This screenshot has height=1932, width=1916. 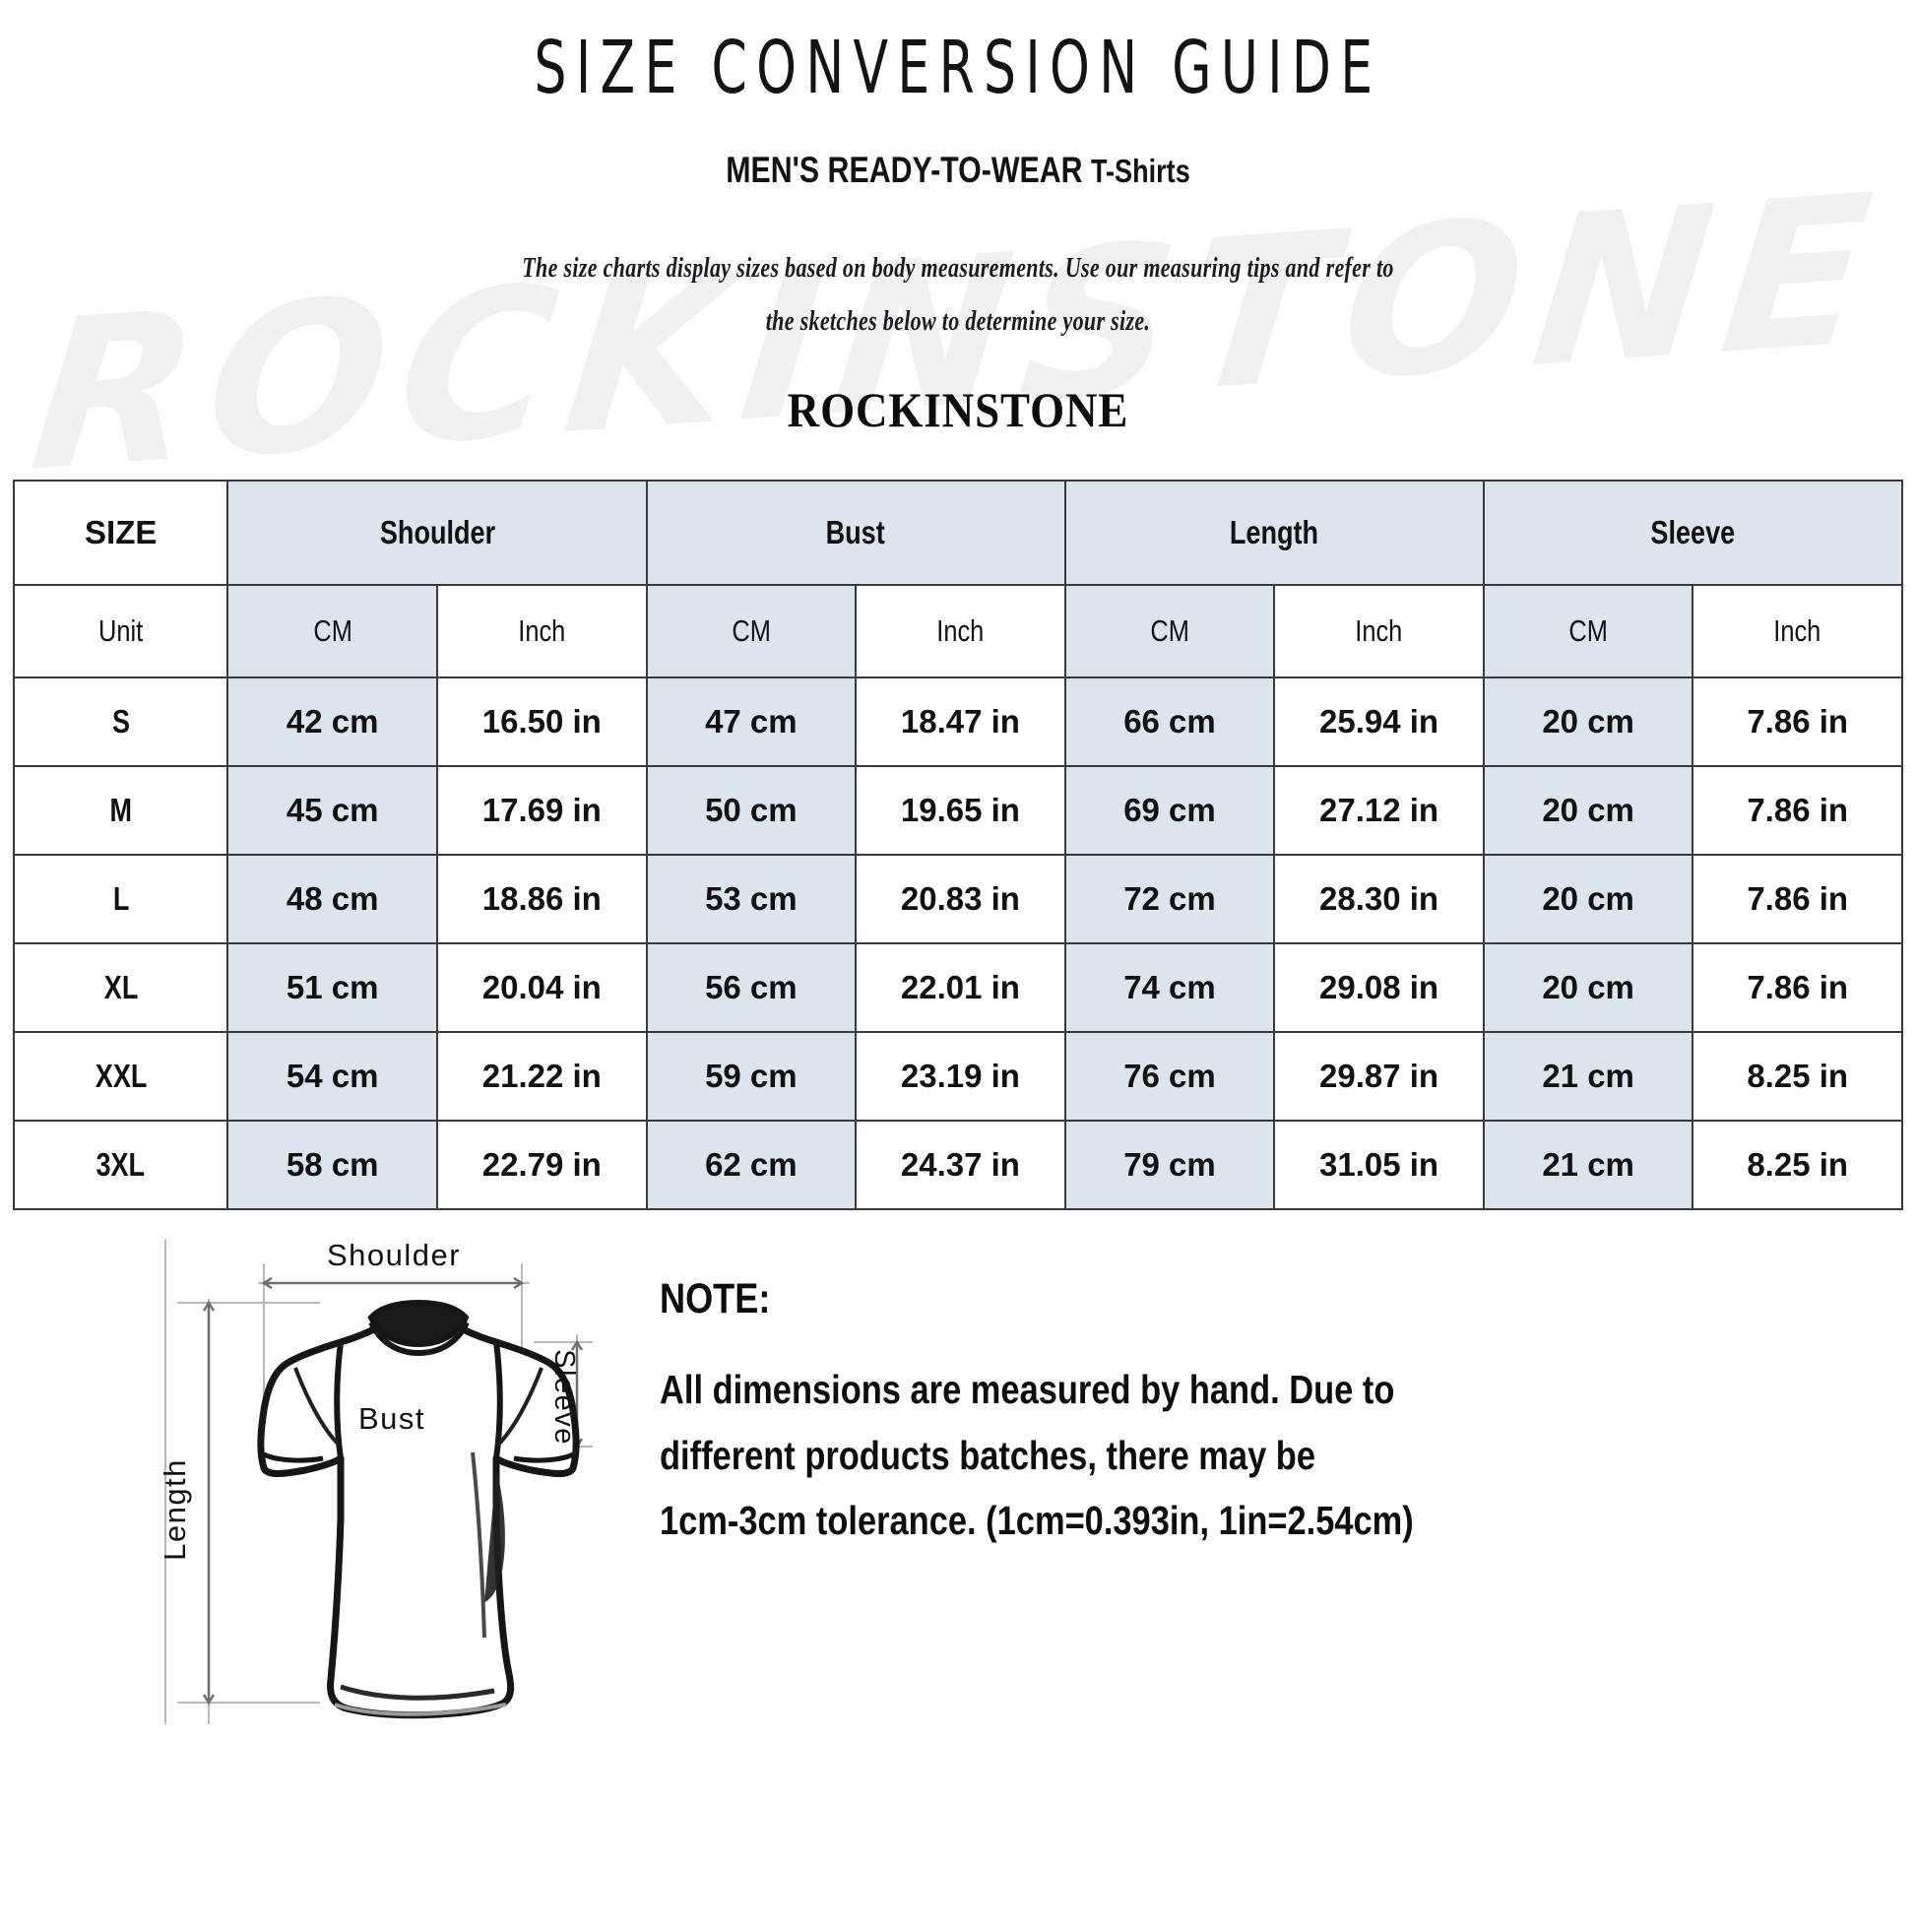 What do you see at coordinates (392, 1418) in the screenshot?
I see `diagram-label-bust: Bust` at bounding box center [392, 1418].